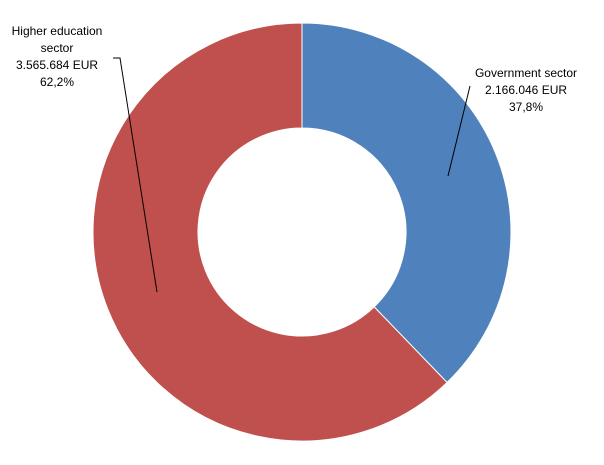 The height and width of the screenshot is (465, 604). What do you see at coordinates (57, 48) in the screenshot?
I see `label-higher-education-line-2: sector` at bounding box center [57, 48].